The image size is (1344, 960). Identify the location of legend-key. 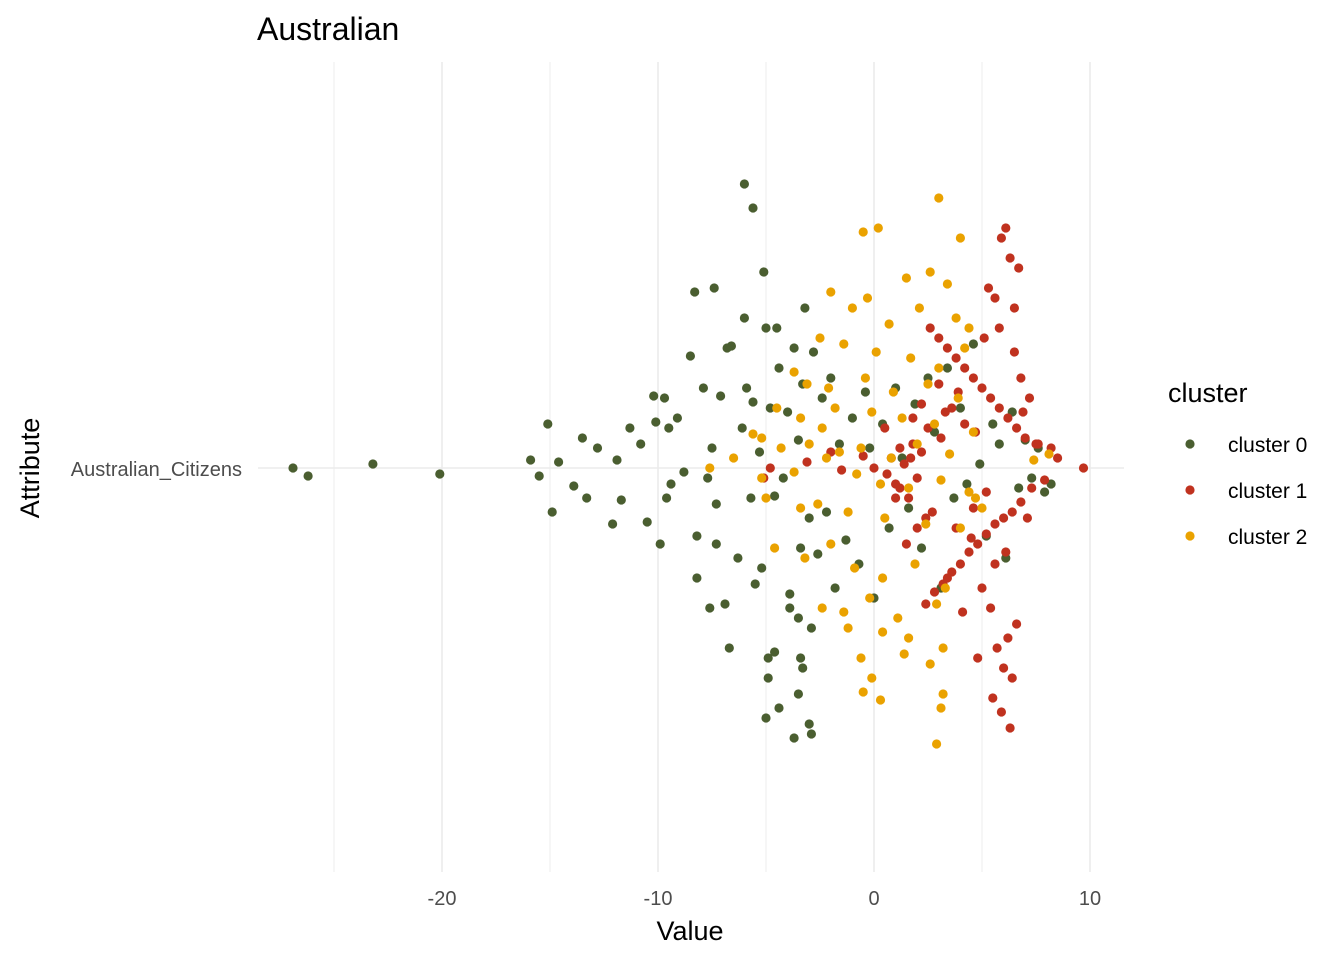
(1190, 536).